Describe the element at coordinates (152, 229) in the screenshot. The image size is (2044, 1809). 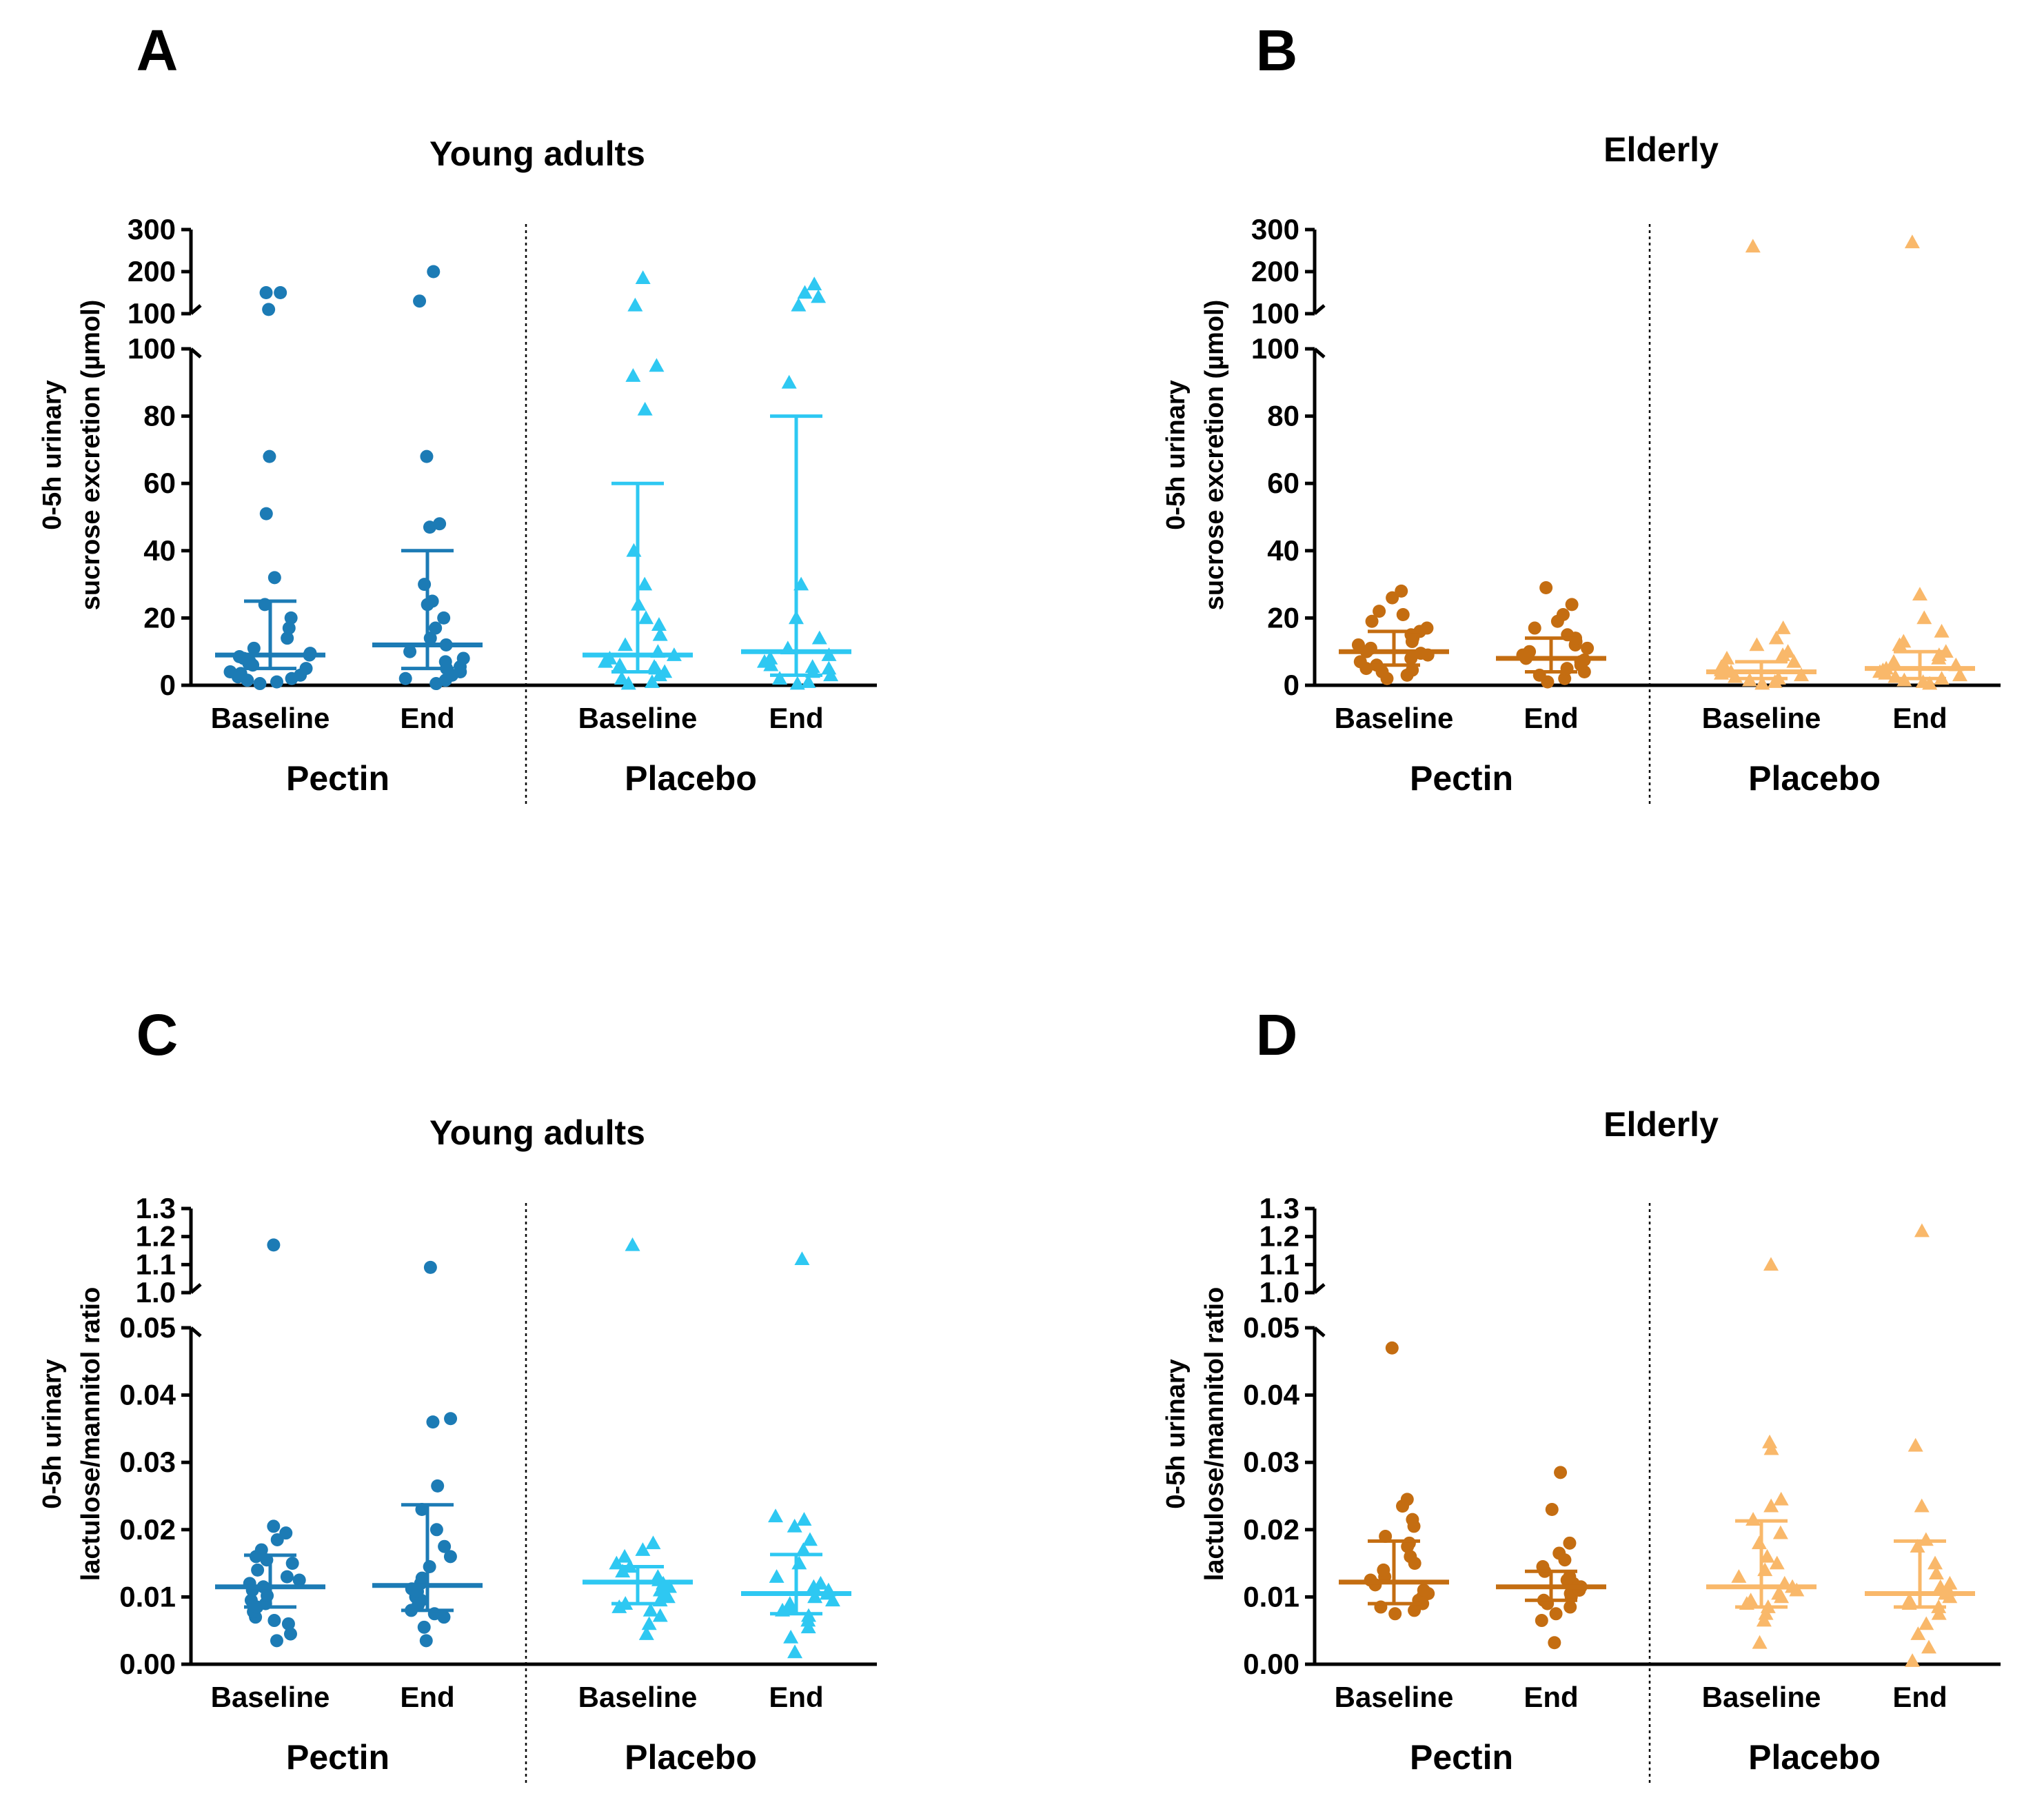
I see `y-tick-label: 300` at that location.